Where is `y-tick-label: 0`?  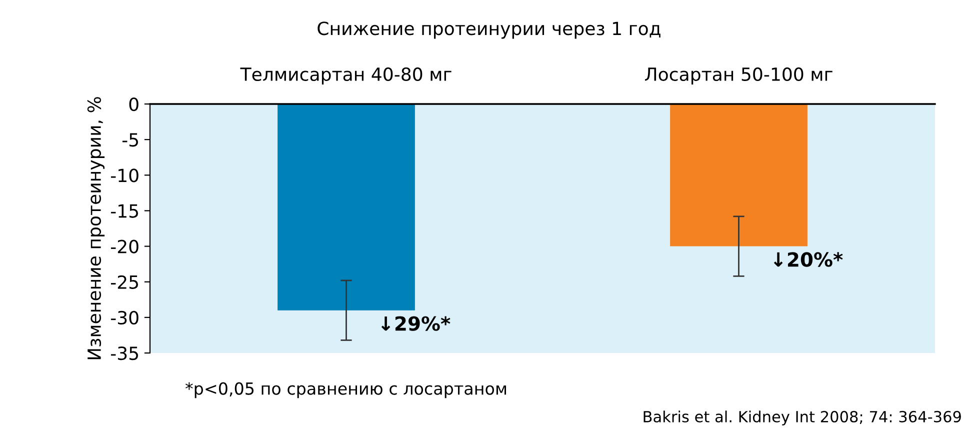 y-tick-label: 0 is located at coordinates (133, 104).